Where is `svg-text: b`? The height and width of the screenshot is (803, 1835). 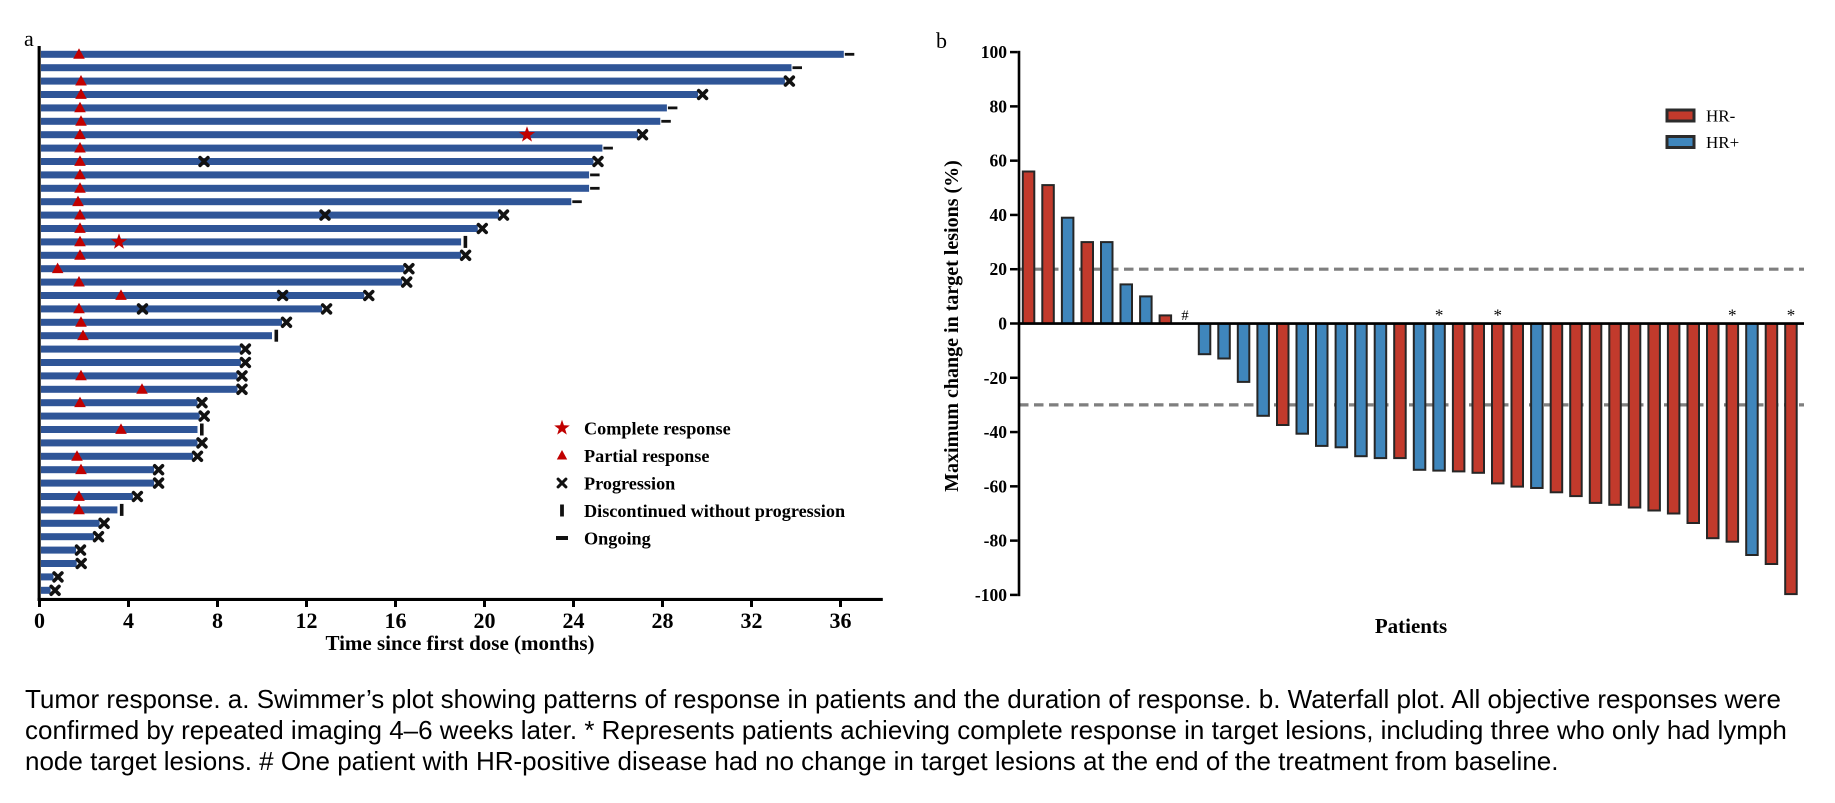
svg-text: b is located at coordinates (941, 40).